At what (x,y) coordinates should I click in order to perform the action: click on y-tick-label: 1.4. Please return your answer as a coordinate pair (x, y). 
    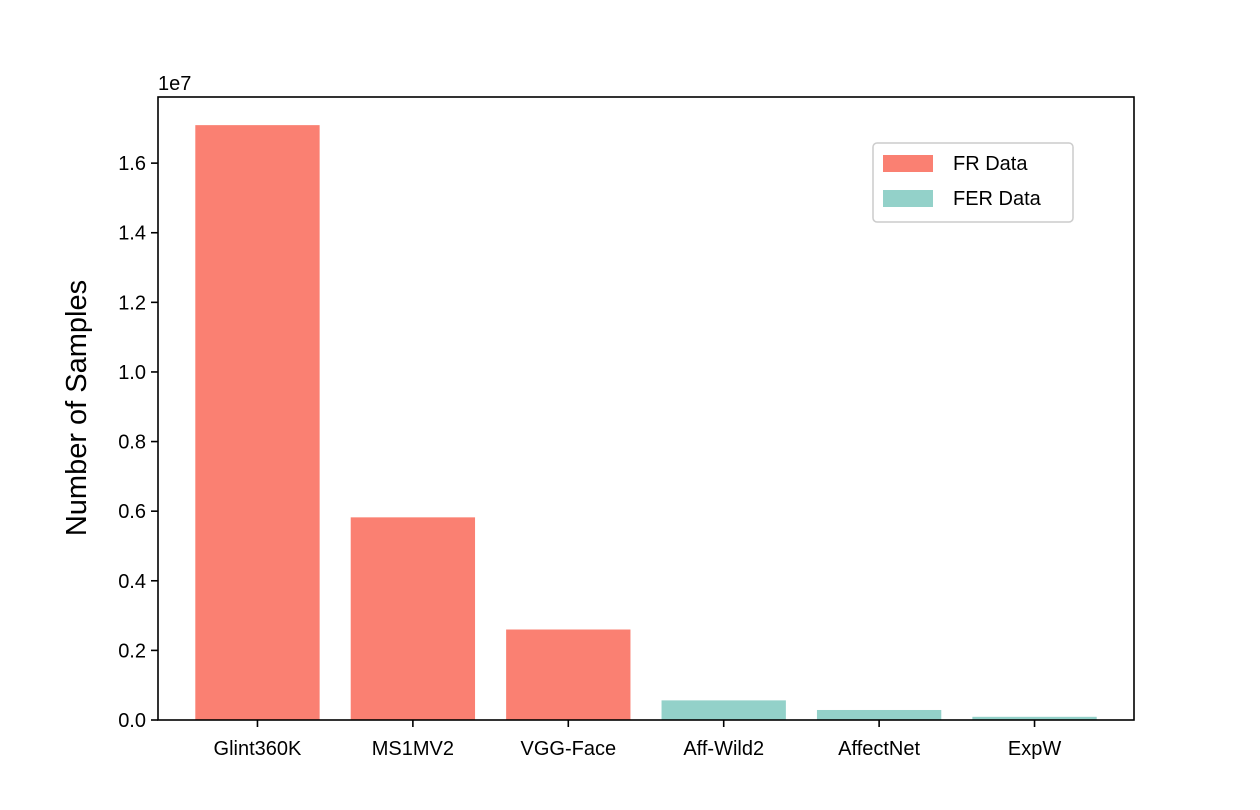
    Looking at the image, I should click on (132, 234).